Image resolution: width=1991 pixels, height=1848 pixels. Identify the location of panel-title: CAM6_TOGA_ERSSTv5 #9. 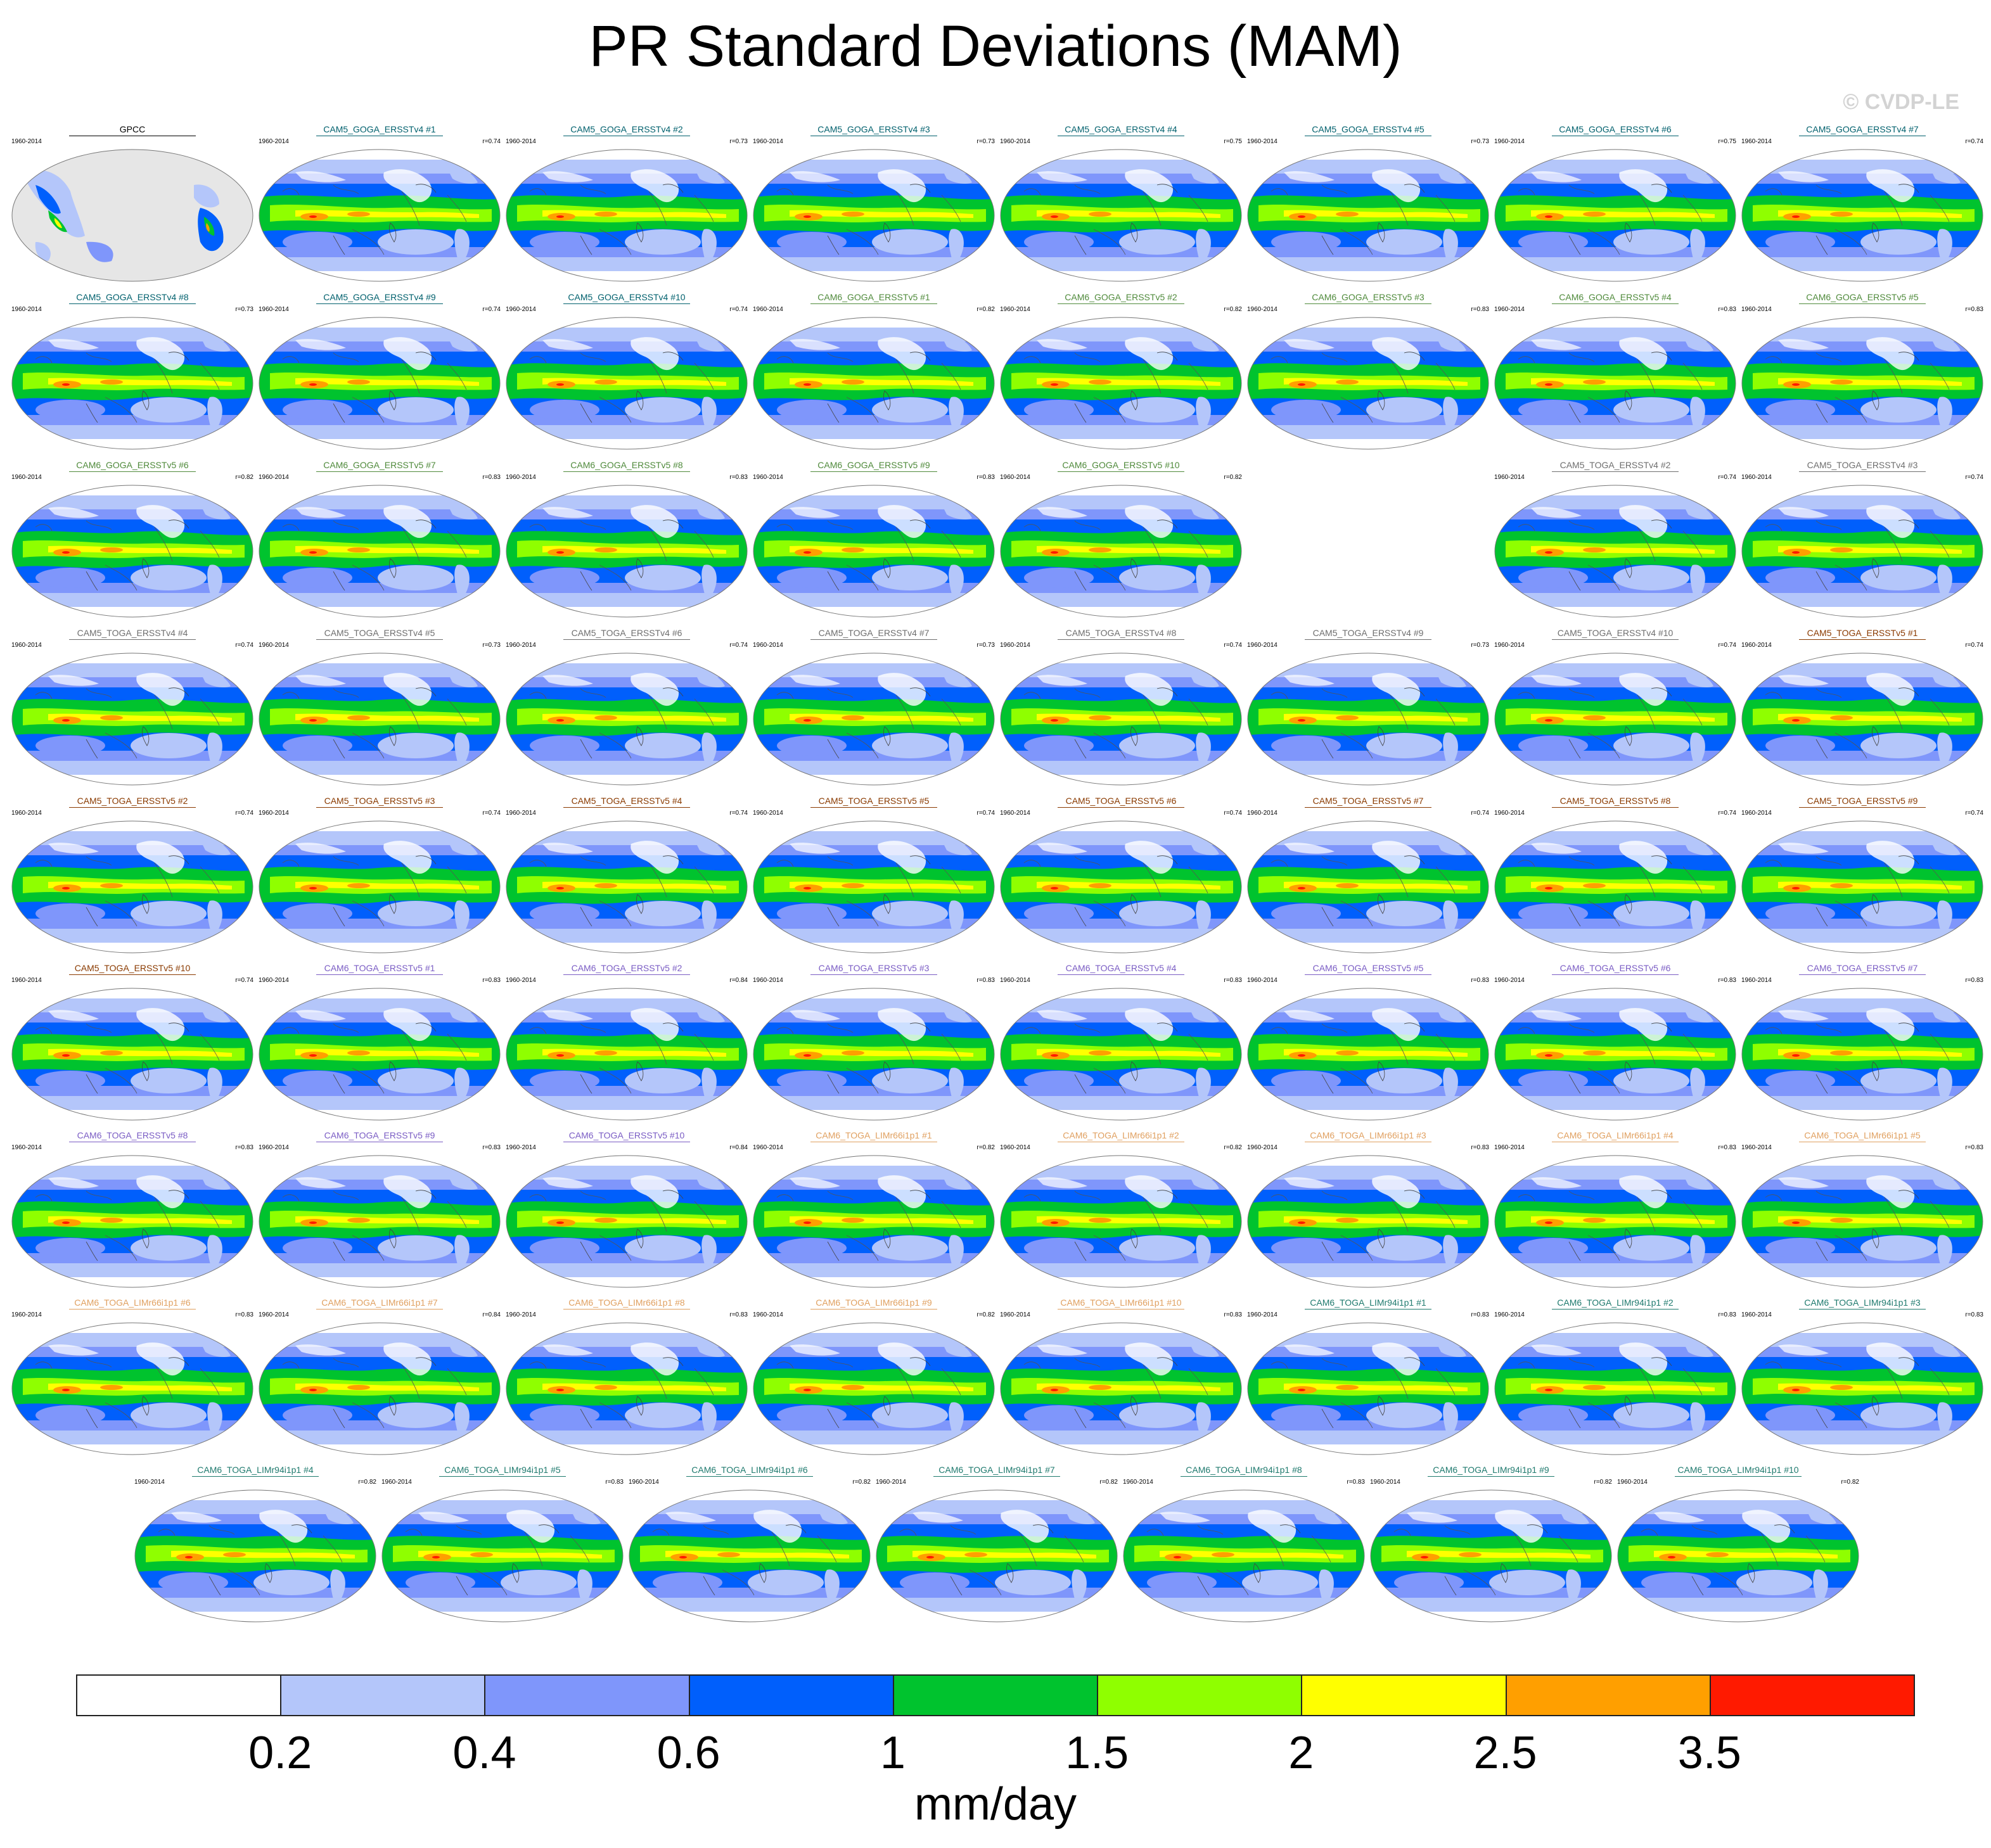
(380, 1136).